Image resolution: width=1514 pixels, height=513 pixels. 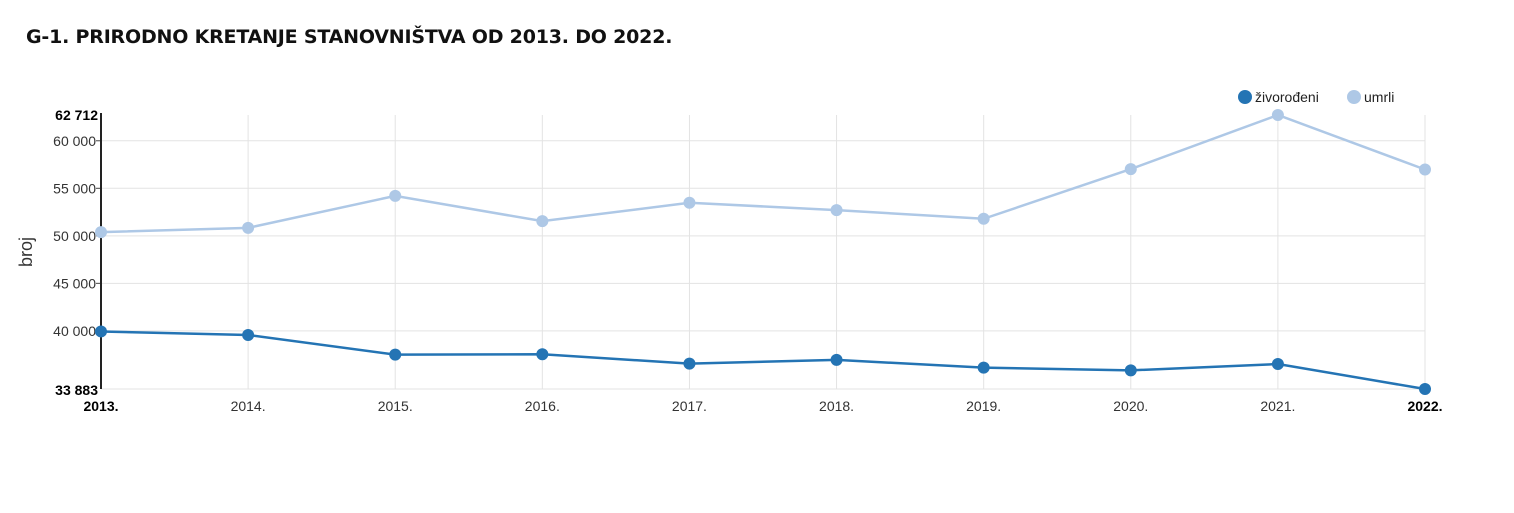 I want to click on x-tick-label: 2016., so click(x=542, y=406).